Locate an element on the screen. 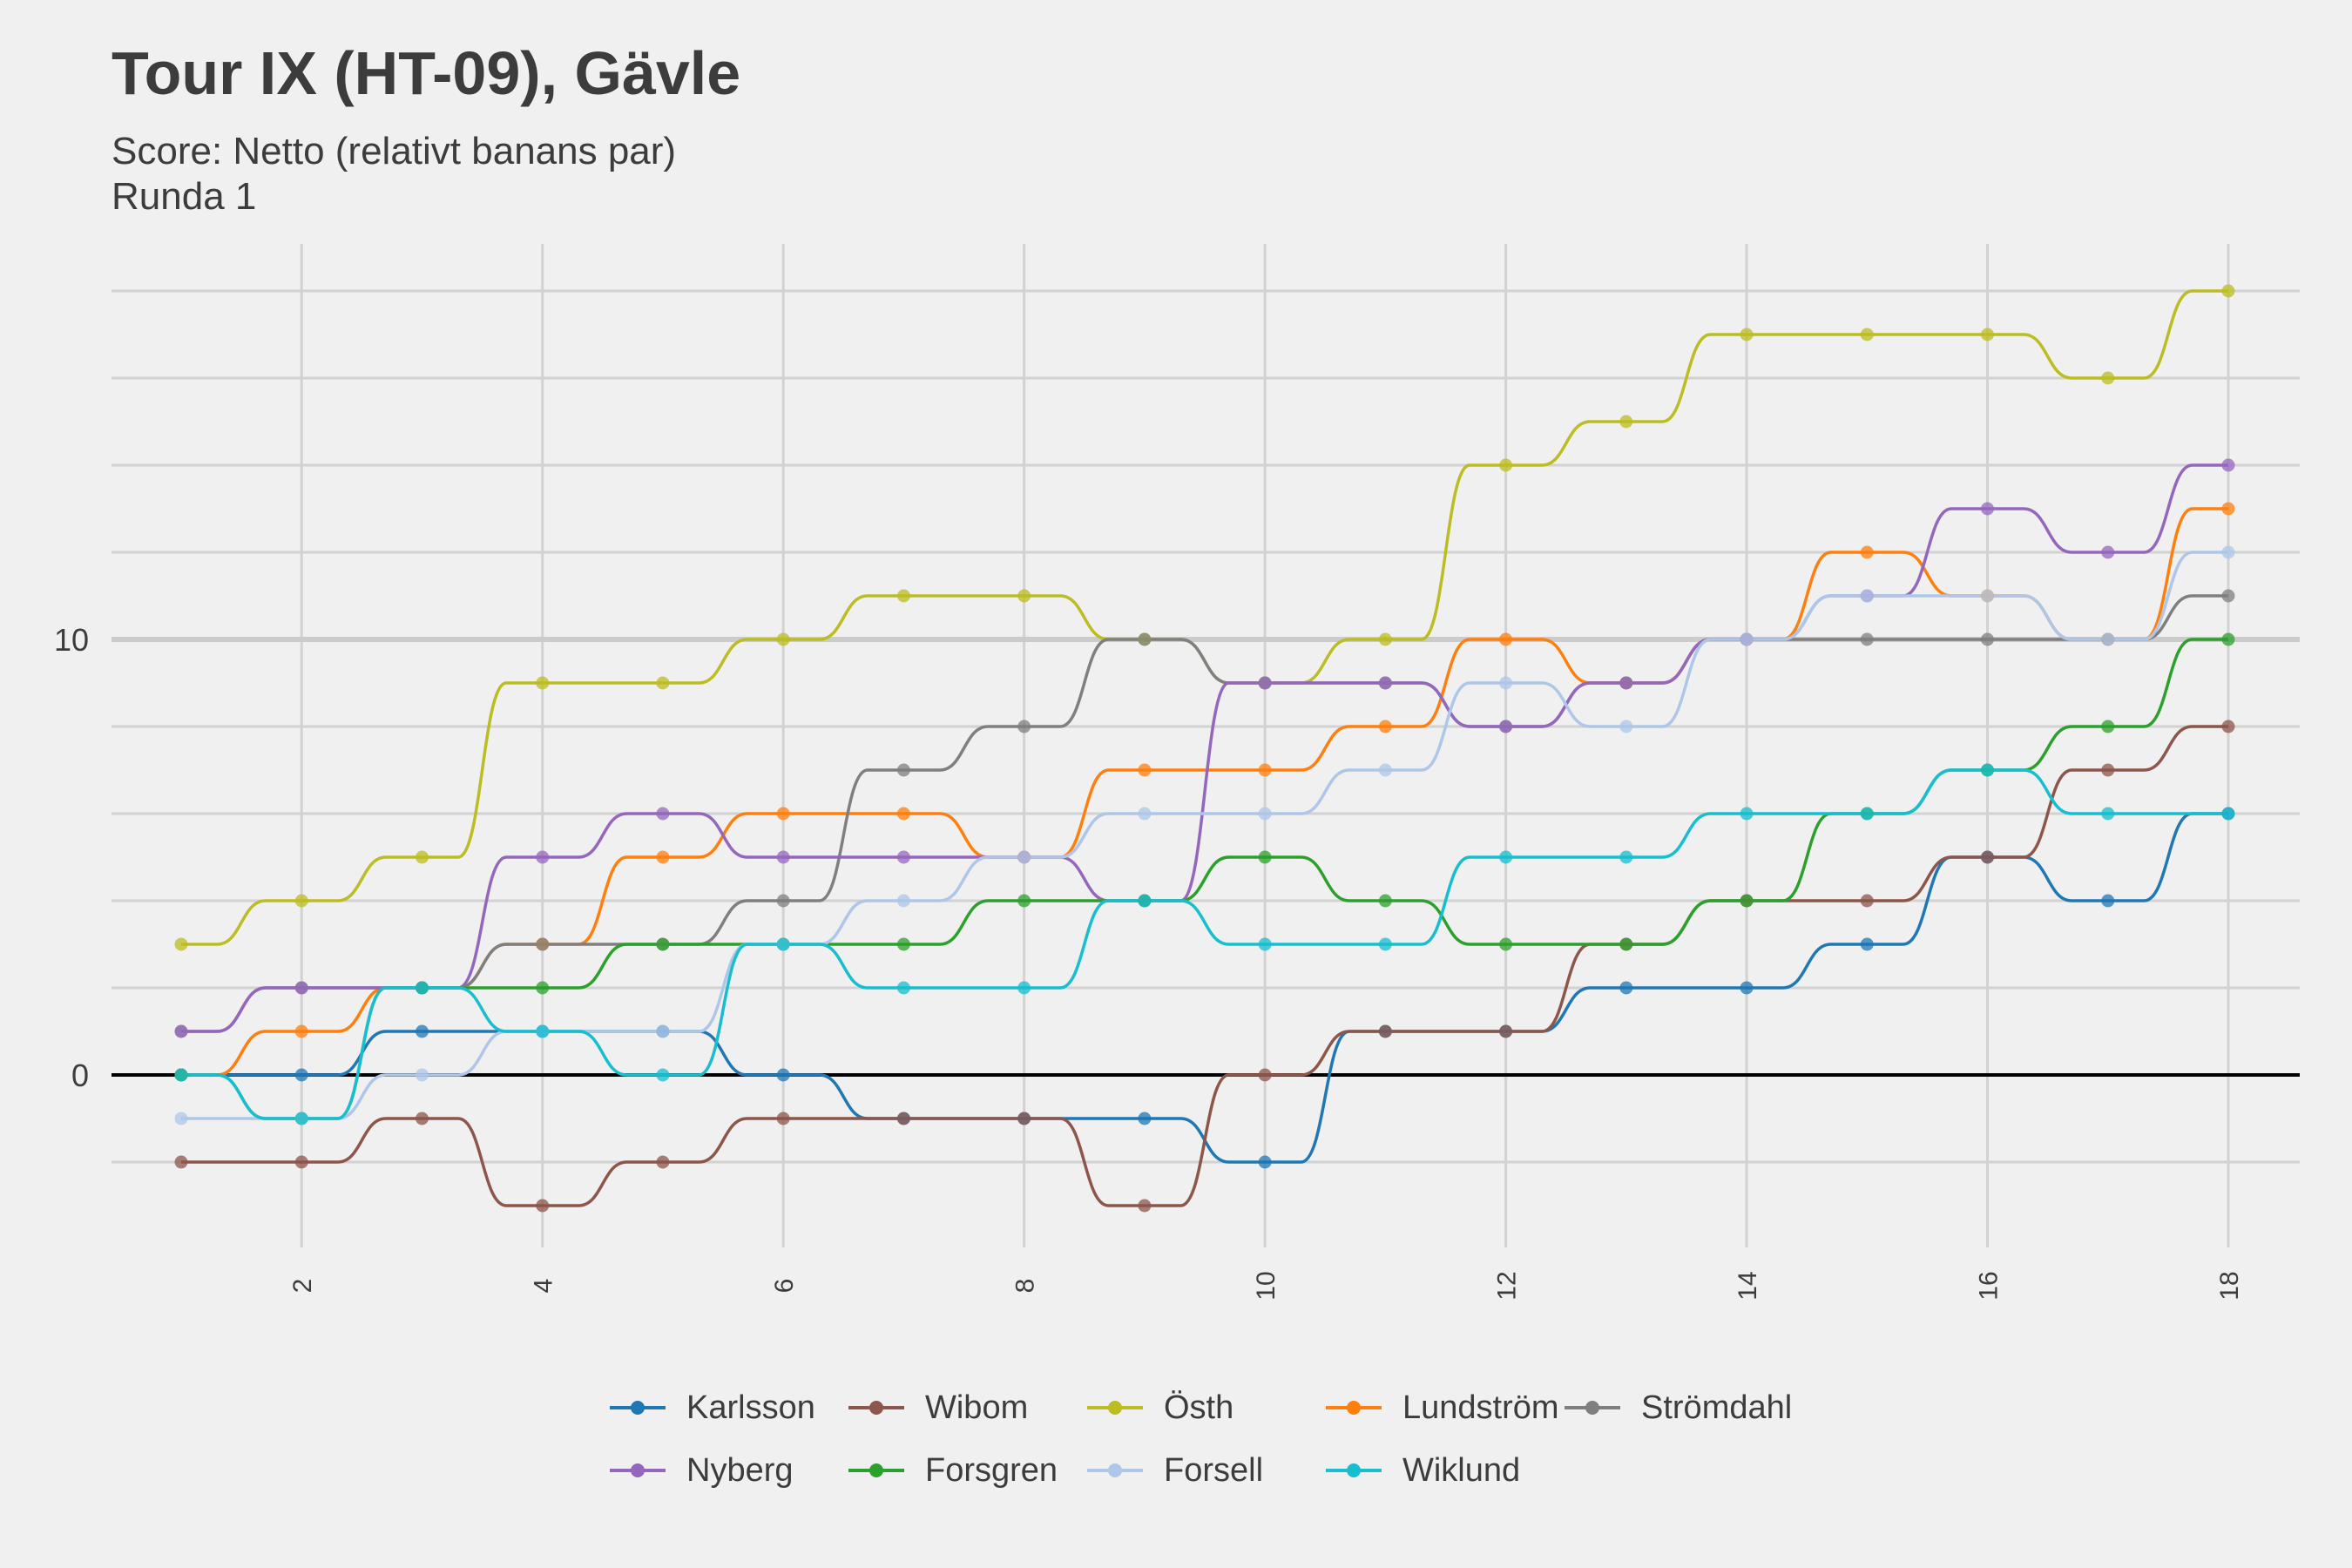 The width and height of the screenshot is (2352, 1568). y-tick-label: 0 is located at coordinates (80, 1075).